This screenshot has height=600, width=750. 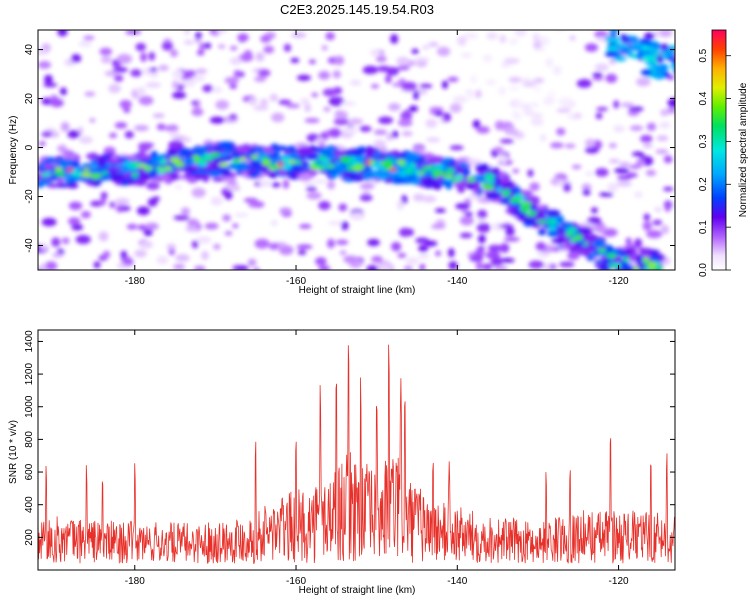 What do you see at coordinates (29, 245) in the screenshot?
I see `spectrogram-ytick-label: -40` at bounding box center [29, 245].